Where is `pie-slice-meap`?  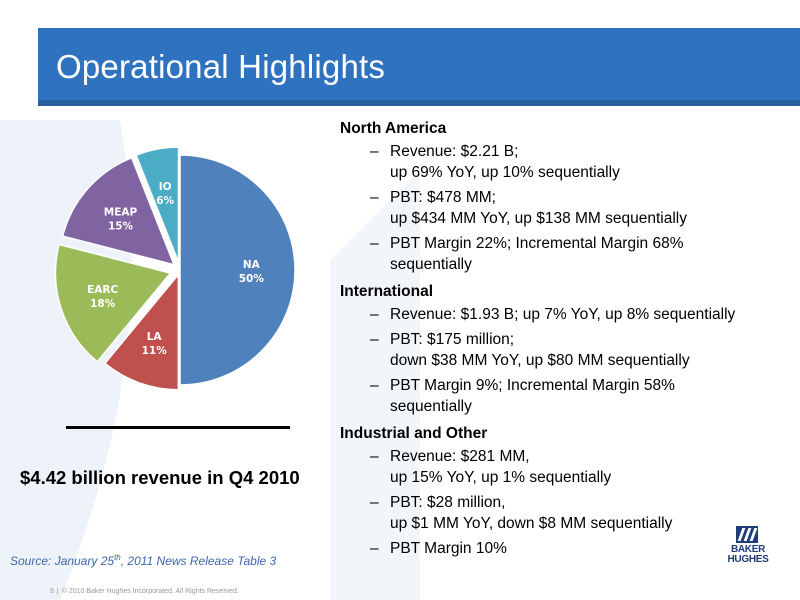 pie-slice-meap is located at coordinates (118, 211).